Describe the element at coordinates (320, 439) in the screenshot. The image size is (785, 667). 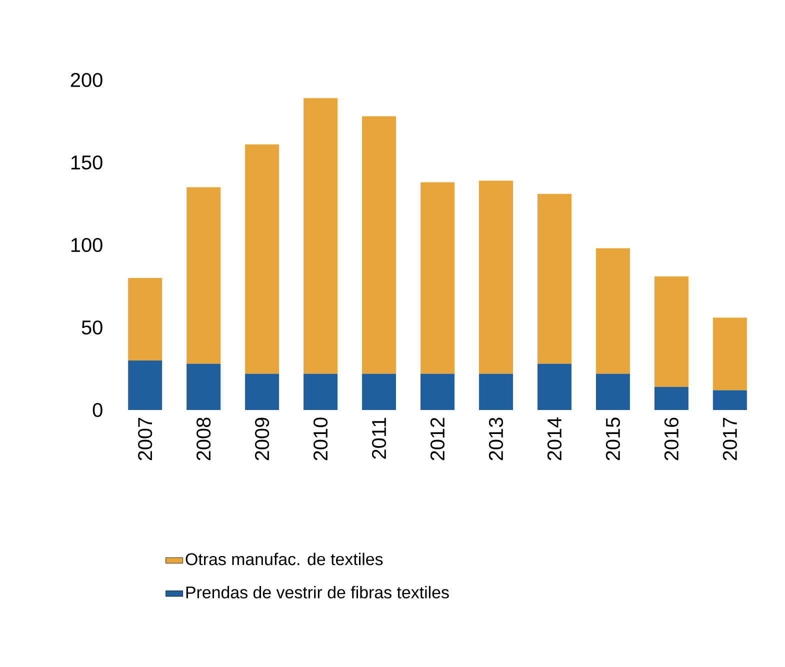
I see `x-tick-label: 2010` at that location.